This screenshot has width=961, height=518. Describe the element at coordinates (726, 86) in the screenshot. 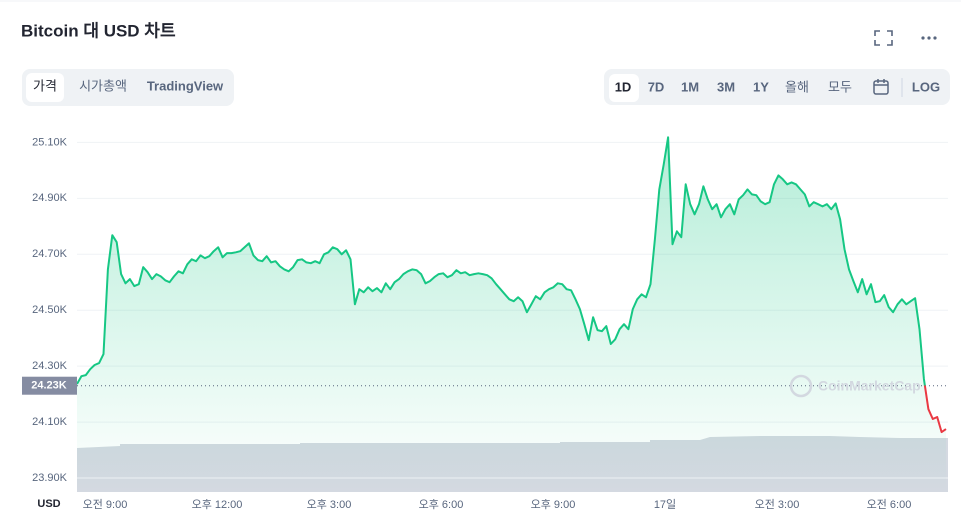

I see `range-button: 3M` at that location.